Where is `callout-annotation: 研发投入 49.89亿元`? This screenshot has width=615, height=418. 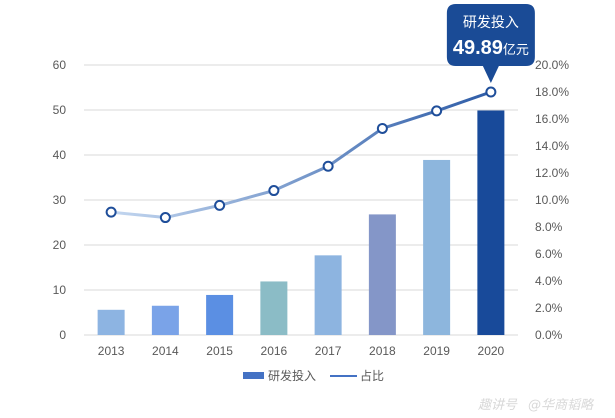 callout-annotation: 研发投入 49.89亿元 is located at coordinates (490, 43).